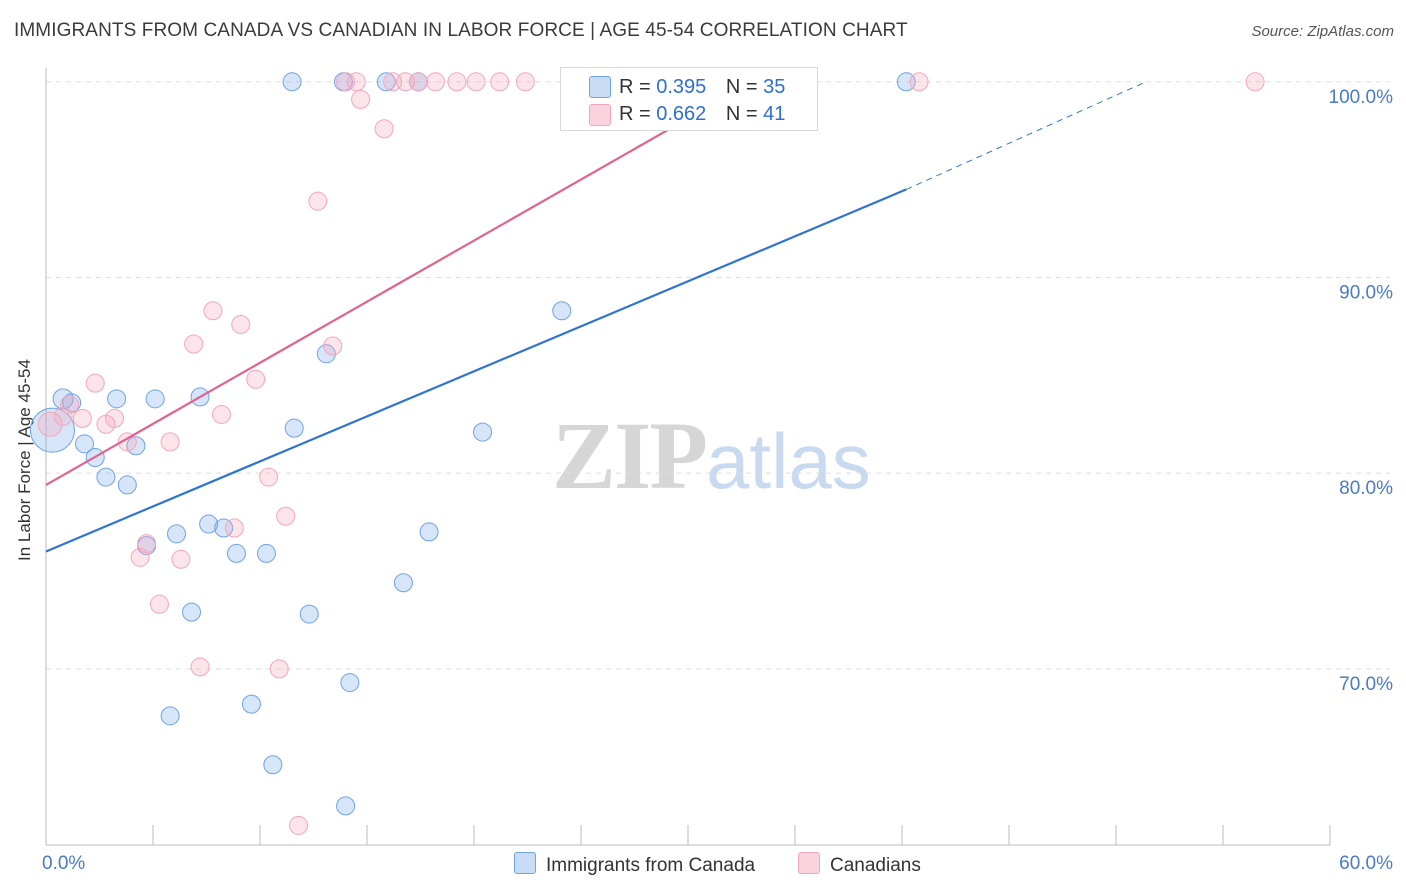 The height and width of the screenshot is (892, 1406). Describe the element at coordinates (788, 461) in the screenshot. I see `watermark-atlas: atlas` at that location.